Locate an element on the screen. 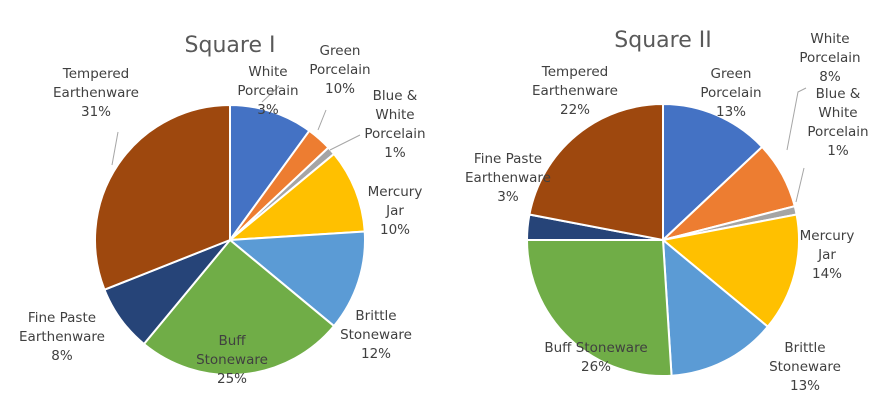 Image resolution: width=892 pixels, height=406 pixels. data-label-green-porcelain: Green Porcelain 10% is located at coordinates (339, 70).